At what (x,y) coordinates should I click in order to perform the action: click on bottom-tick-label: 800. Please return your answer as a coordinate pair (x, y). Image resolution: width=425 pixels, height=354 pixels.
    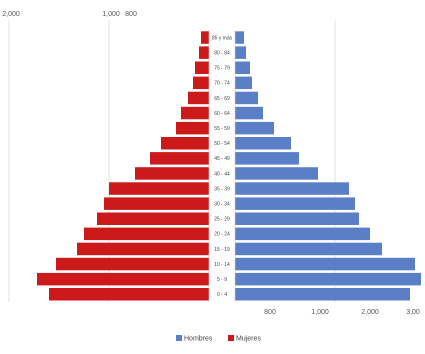
    Looking at the image, I should click on (270, 312).